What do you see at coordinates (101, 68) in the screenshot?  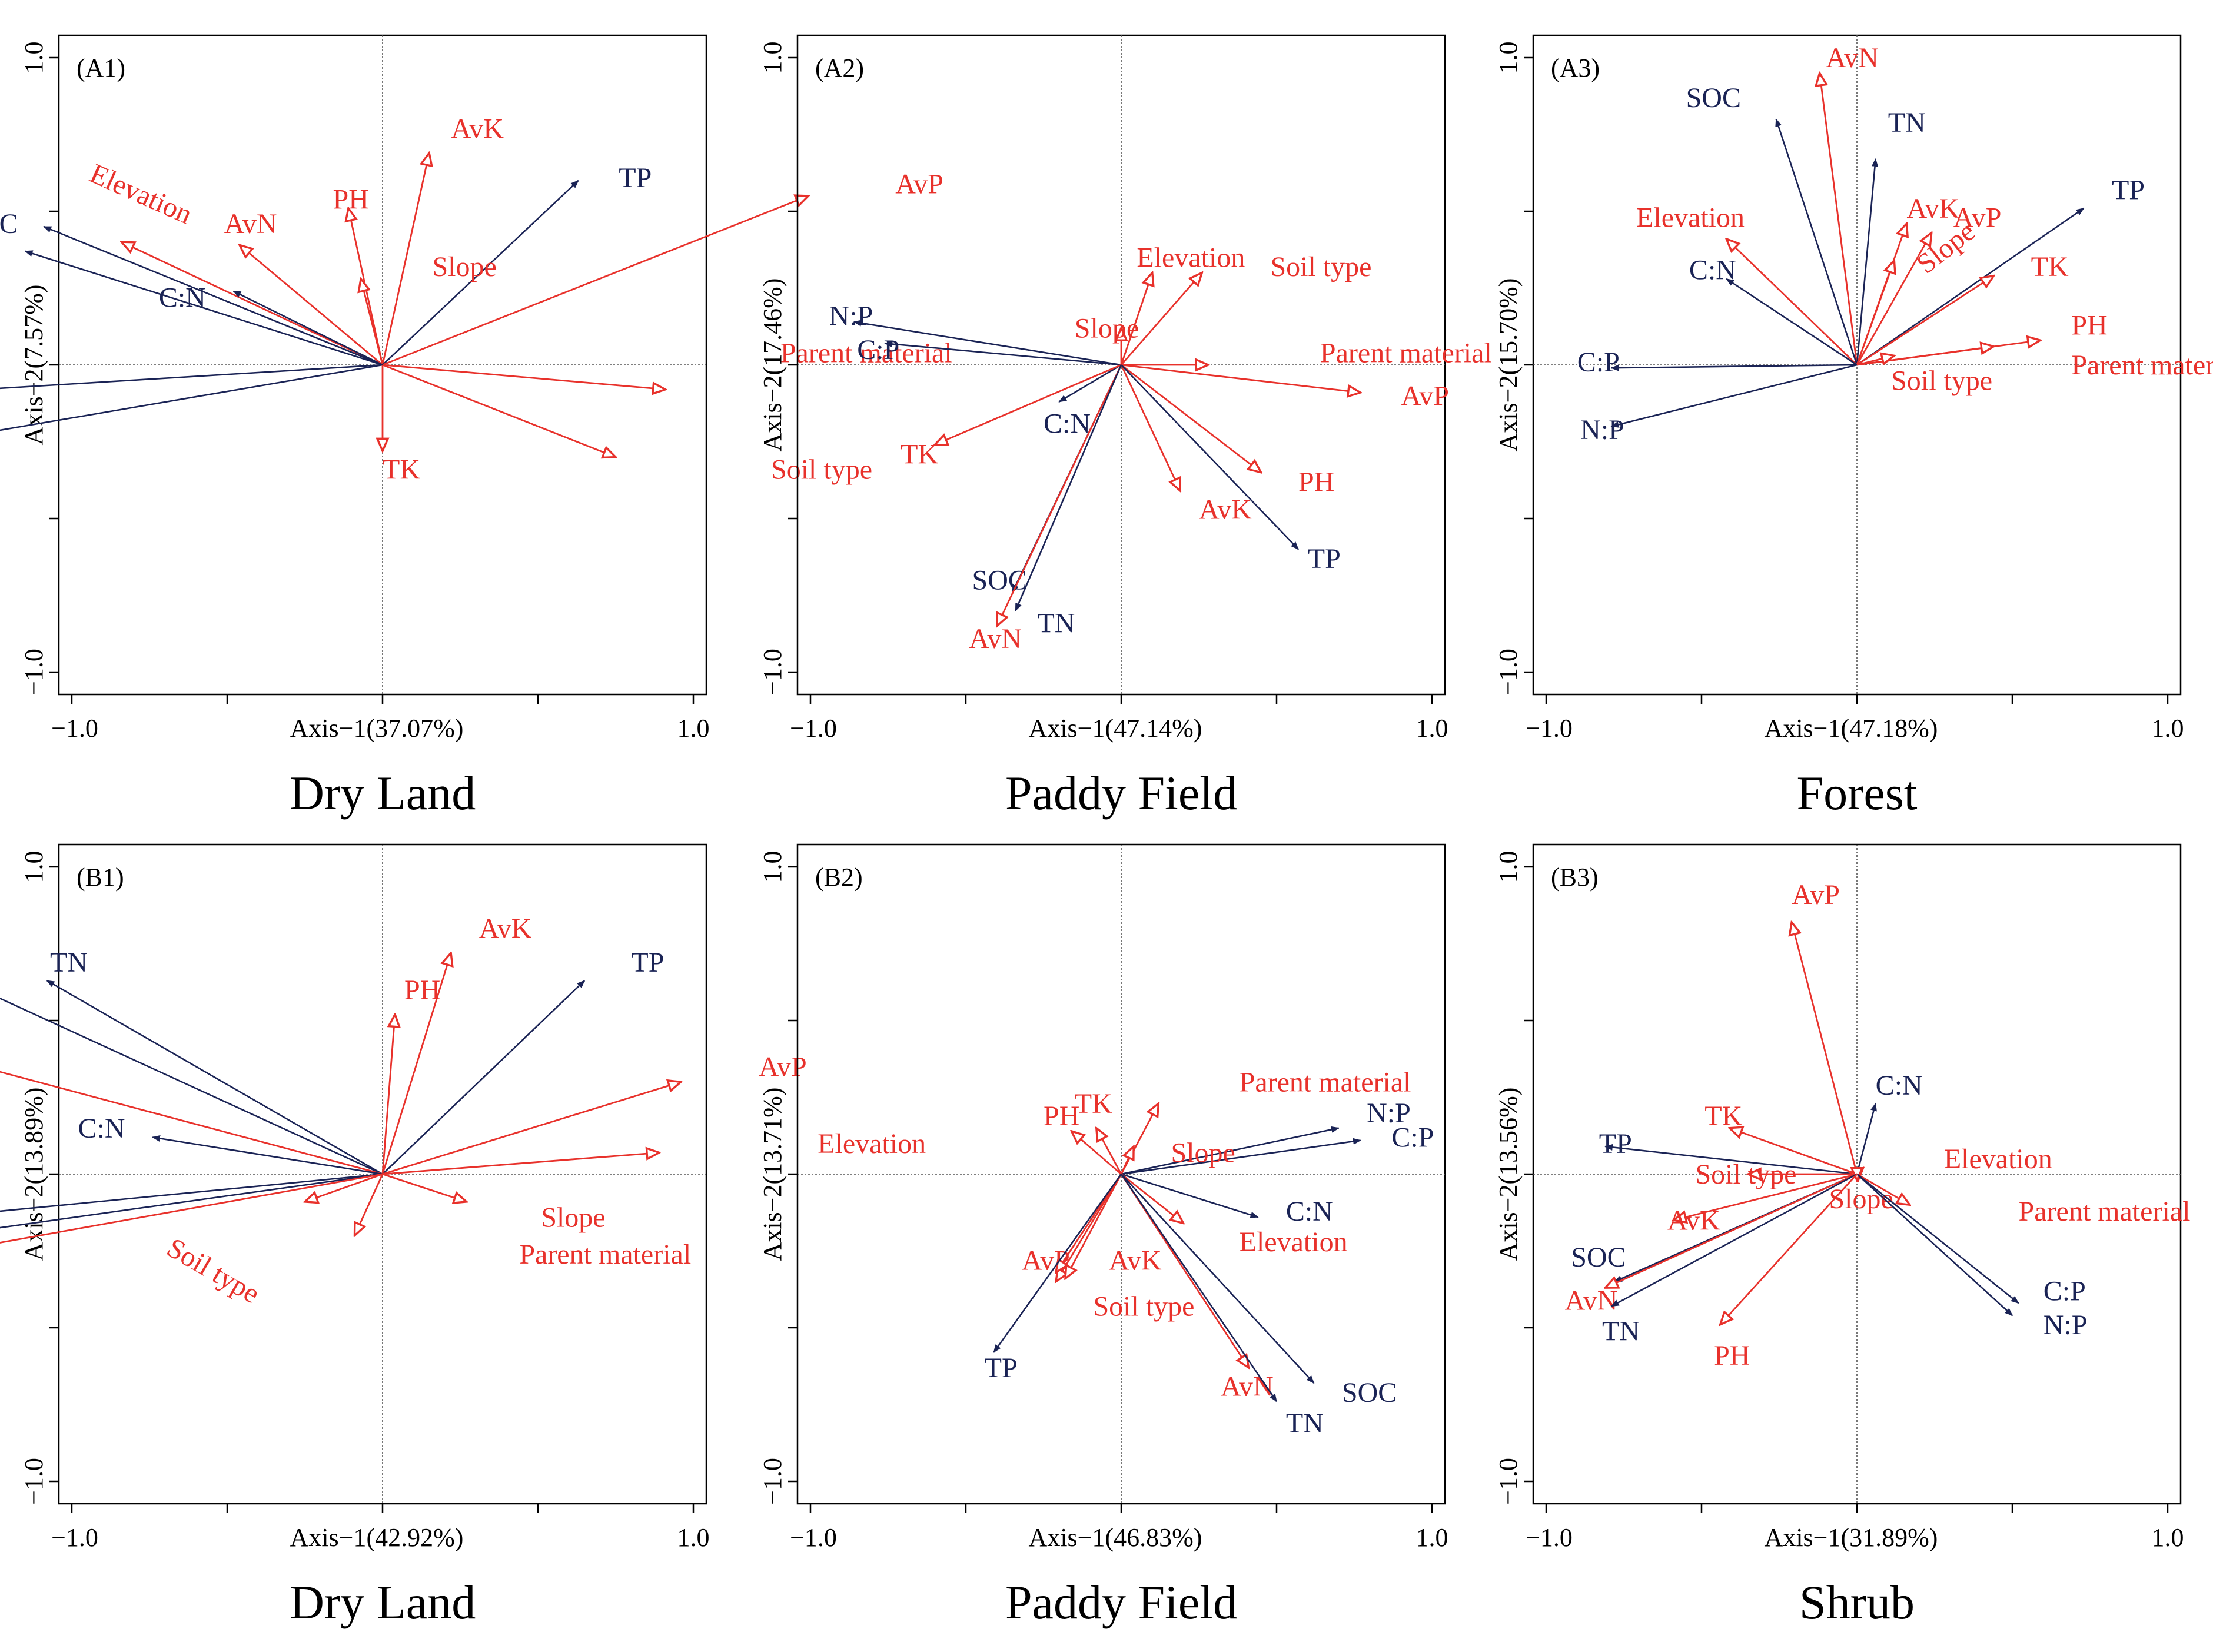 I see `panel-tag: (A1)` at bounding box center [101, 68].